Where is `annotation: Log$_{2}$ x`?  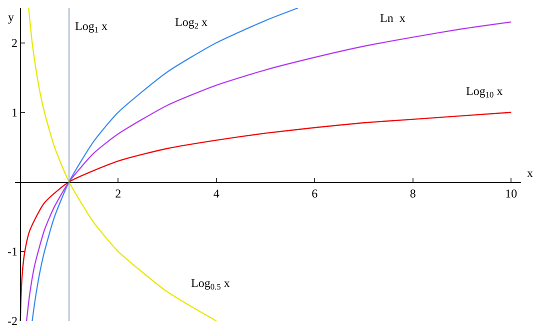
annotation: Log$_{2}$ x is located at coordinates (191, 23).